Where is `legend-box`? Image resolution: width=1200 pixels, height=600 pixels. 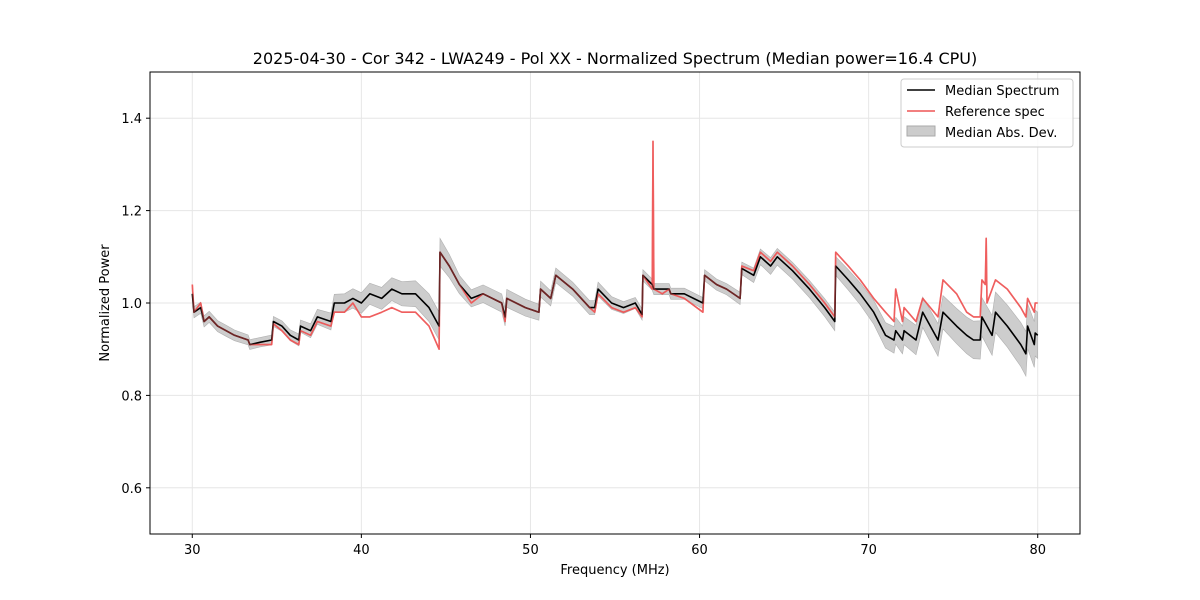 legend-box is located at coordinates (987, 113).